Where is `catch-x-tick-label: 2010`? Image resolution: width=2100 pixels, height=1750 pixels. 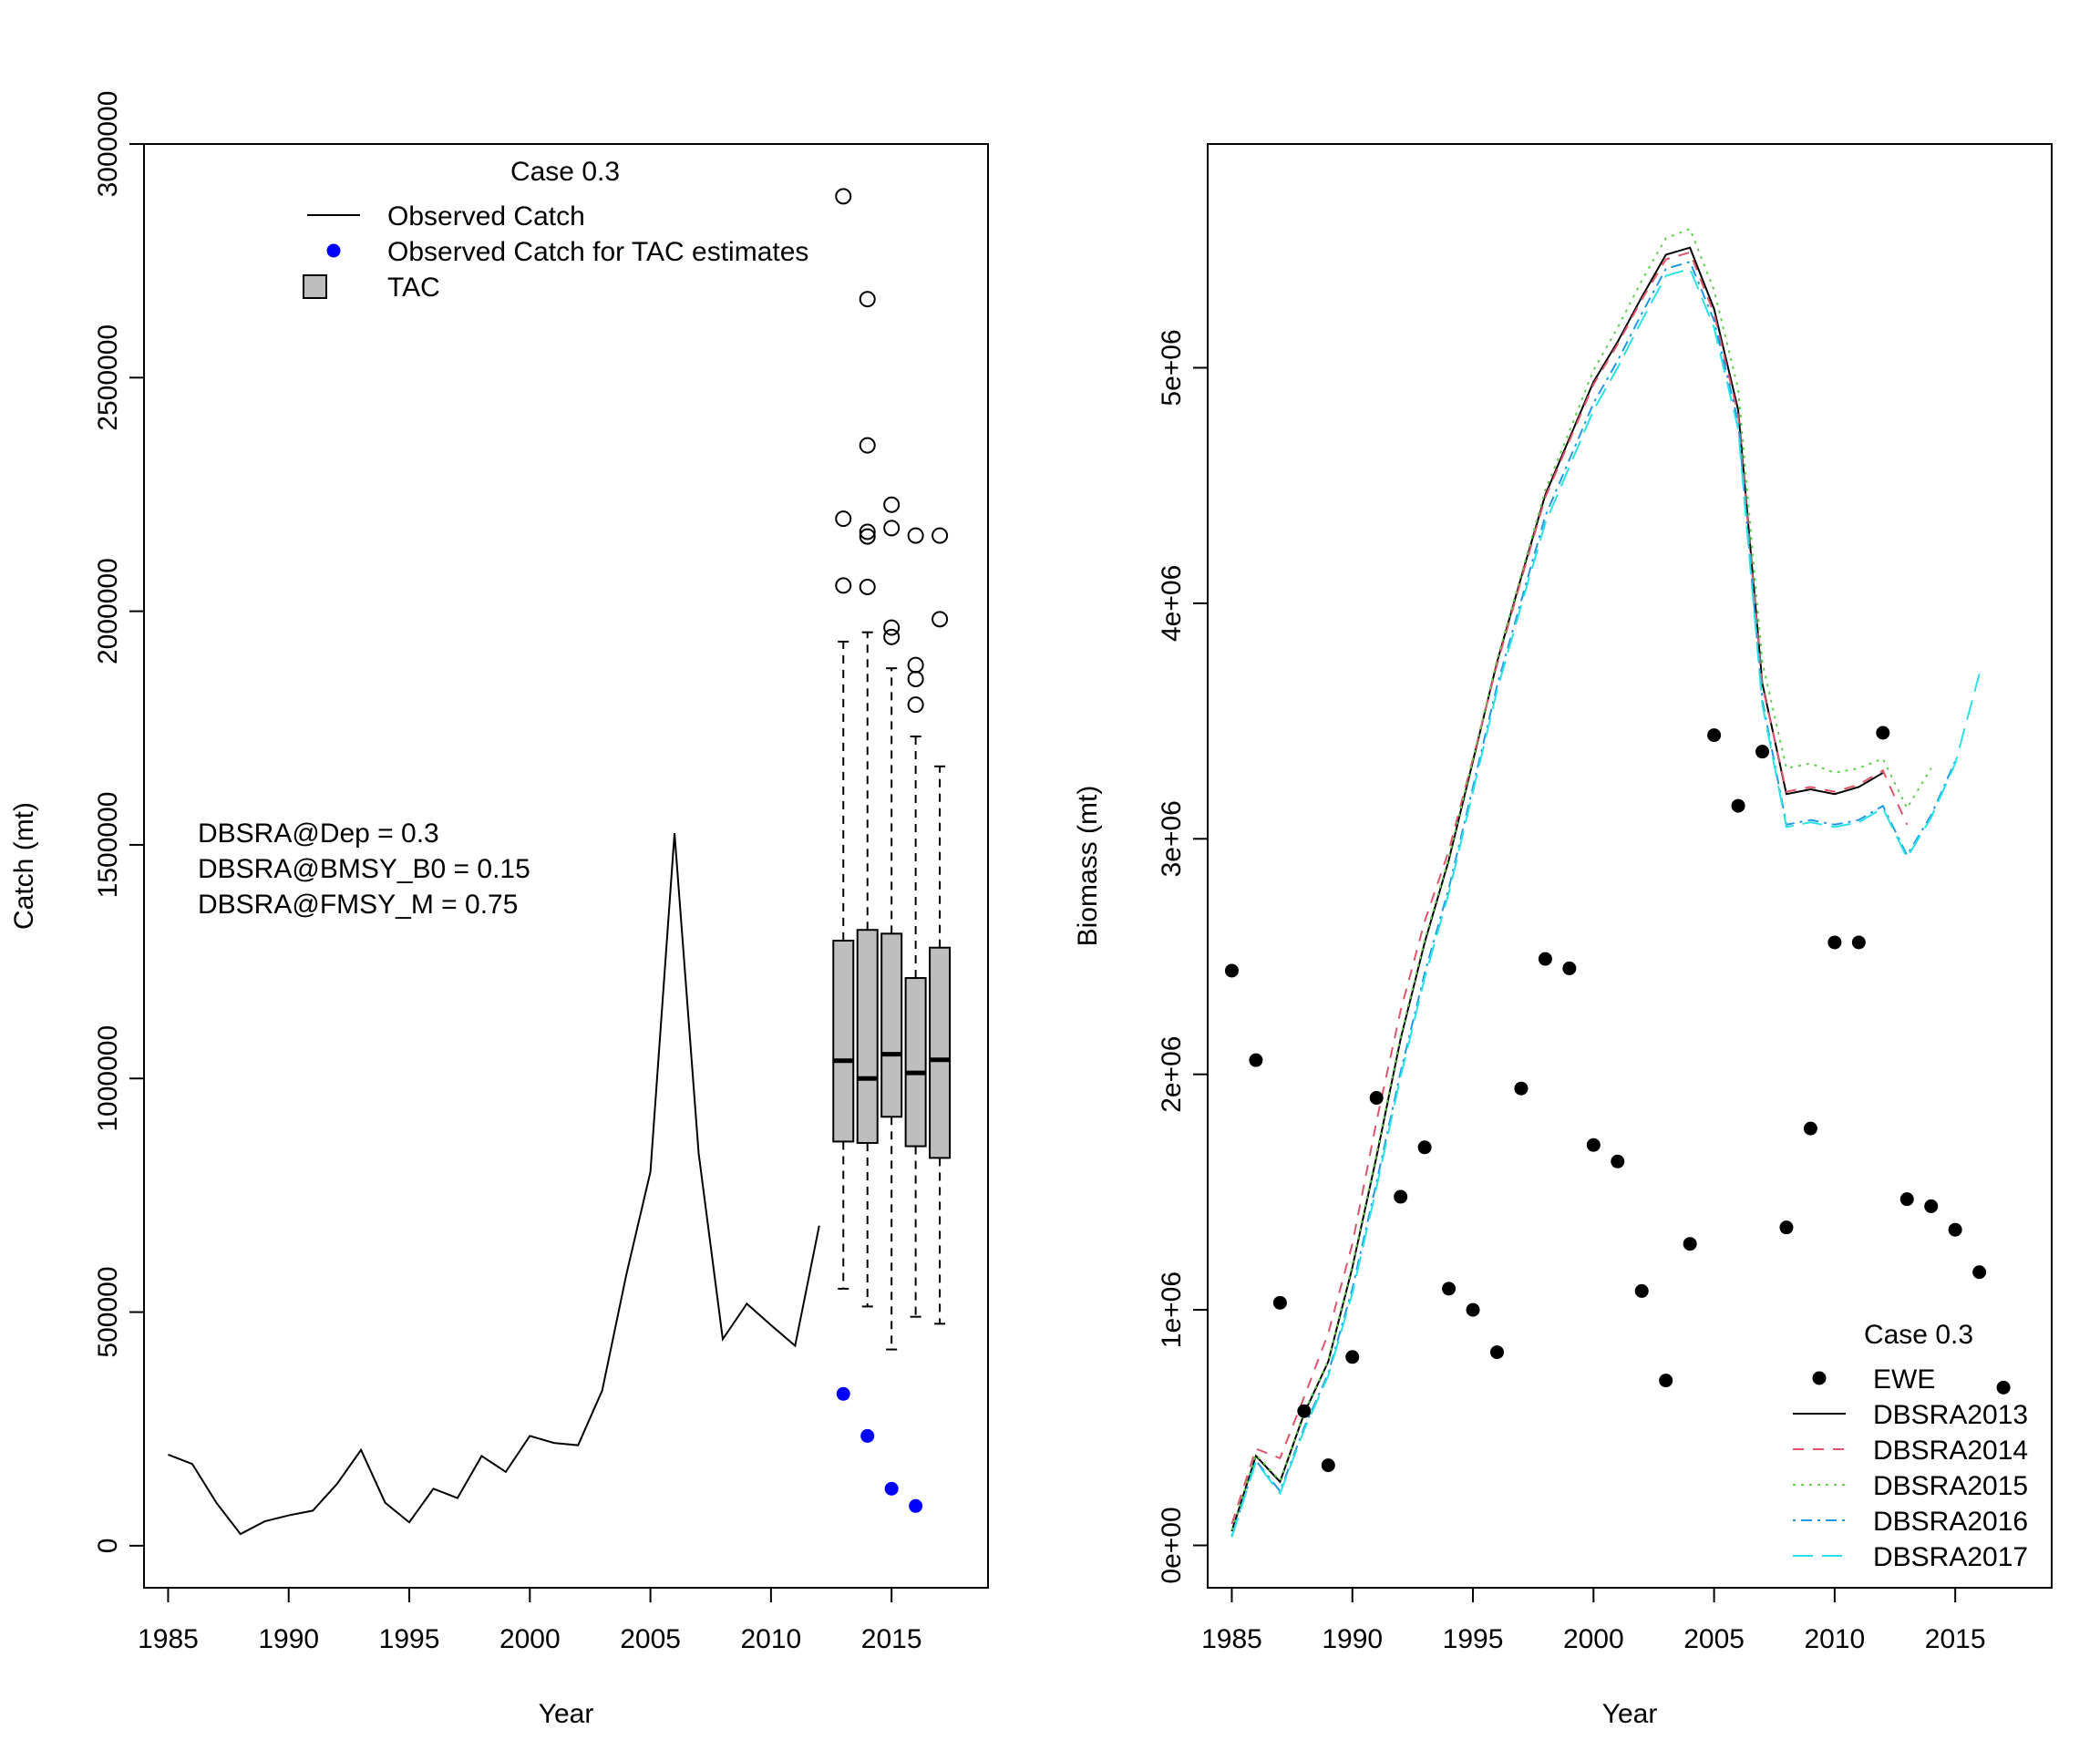 catch-x-tick-label: 2010 is located at coordinates (771, 1639).